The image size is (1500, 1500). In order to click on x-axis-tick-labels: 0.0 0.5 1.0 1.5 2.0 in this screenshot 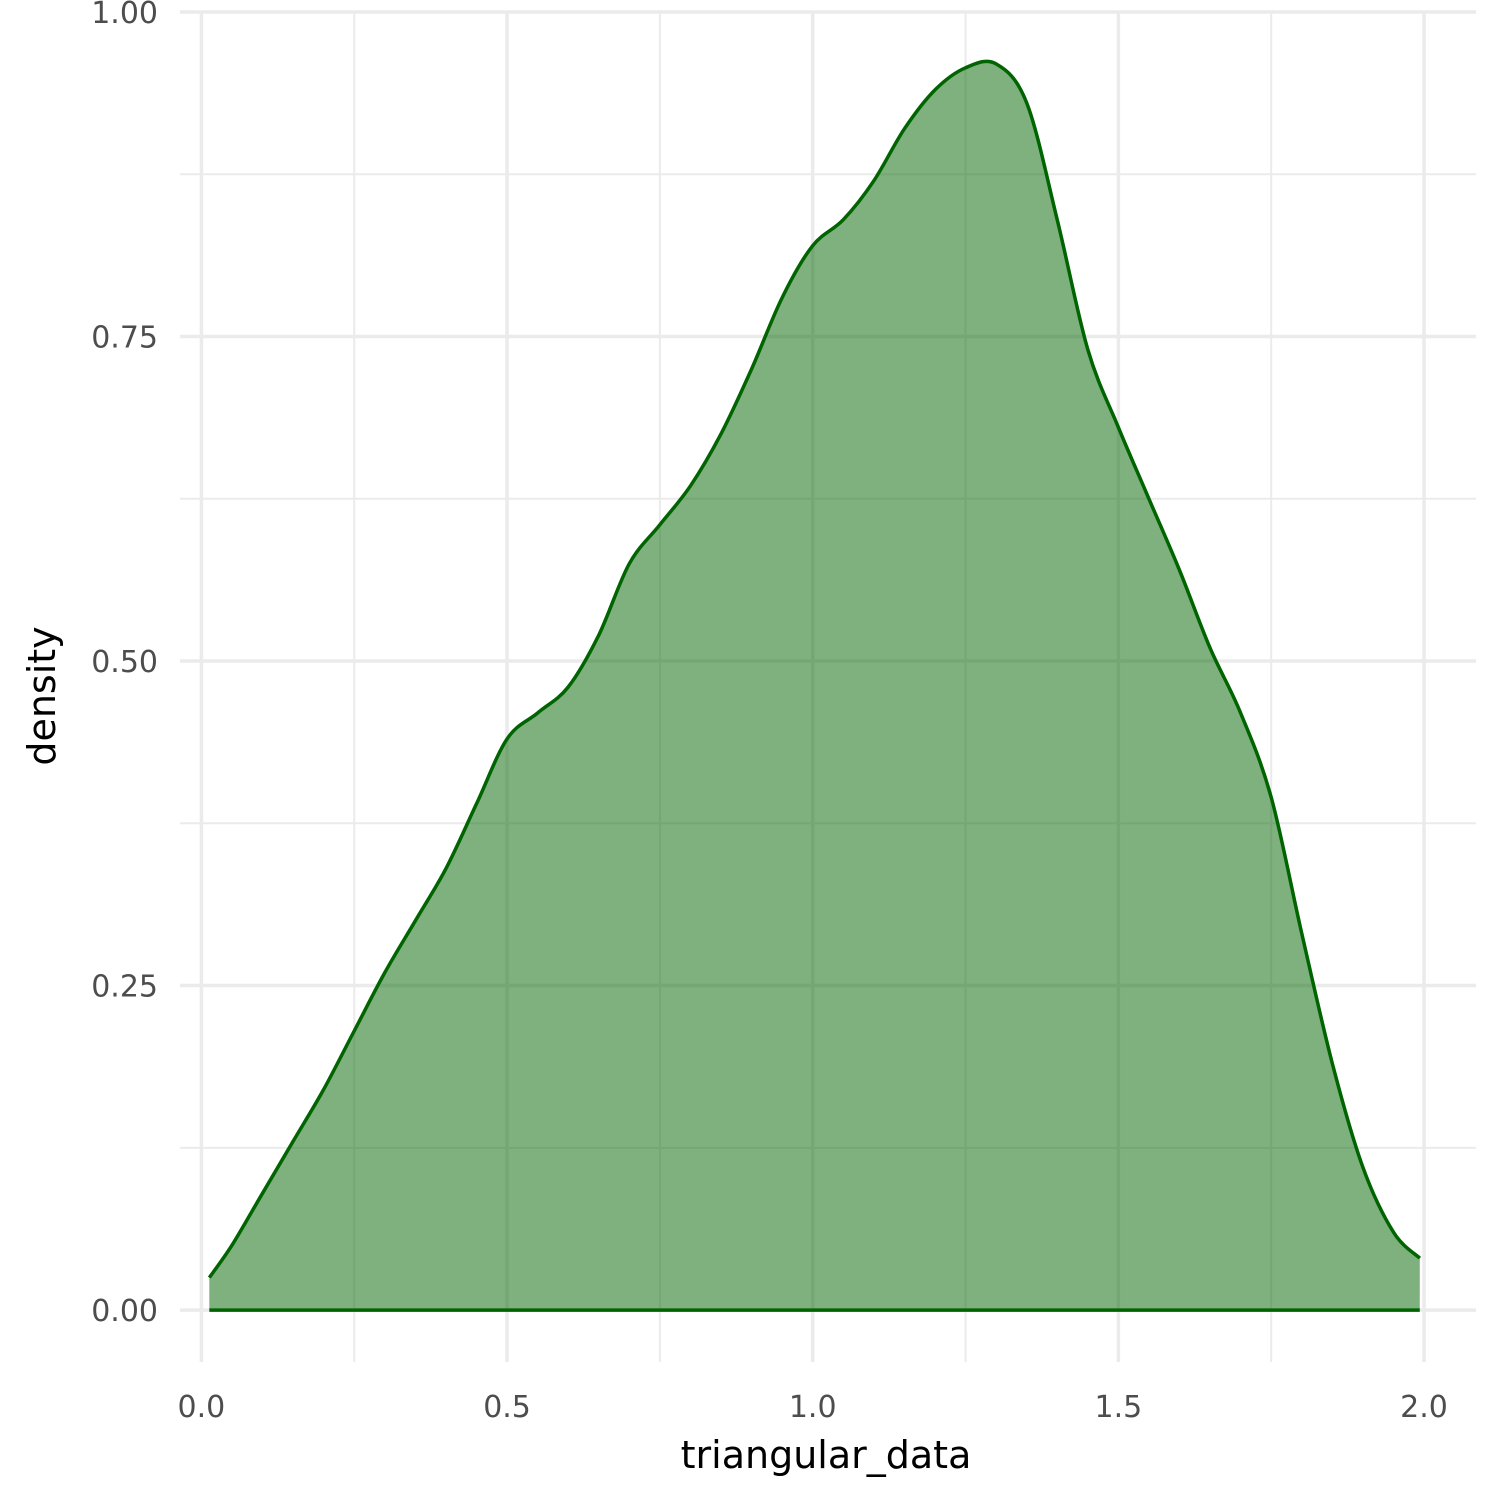, I will do `click(813, 1407)`.